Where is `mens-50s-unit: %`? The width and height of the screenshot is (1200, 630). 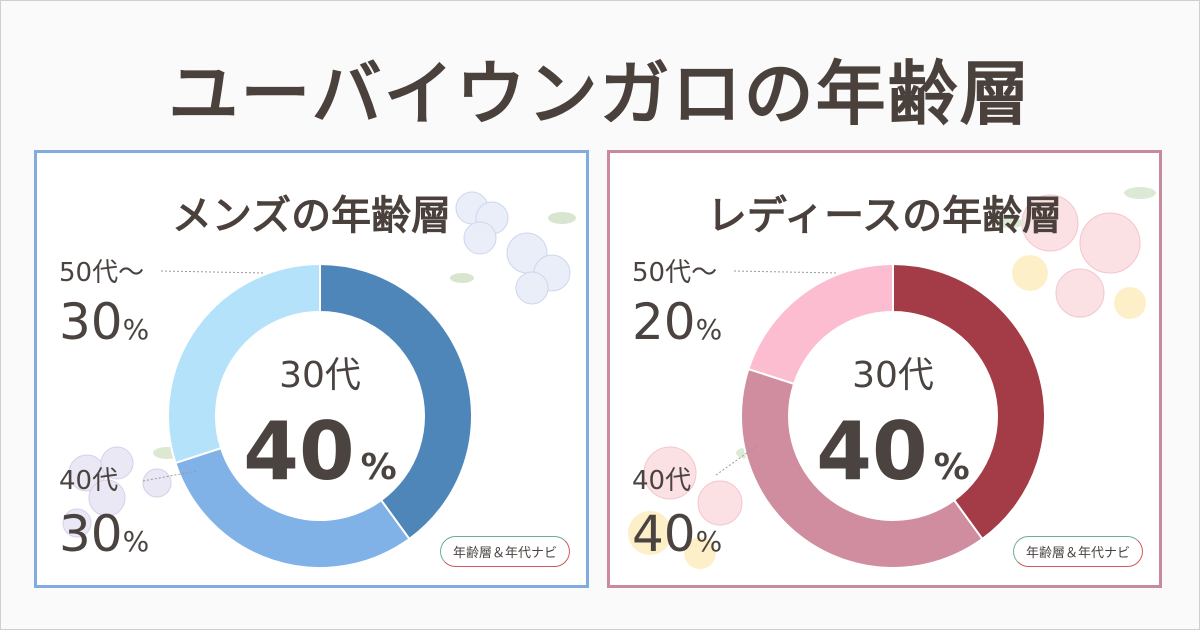 mens-50s-unit: % is located at coordinates (136, 329).